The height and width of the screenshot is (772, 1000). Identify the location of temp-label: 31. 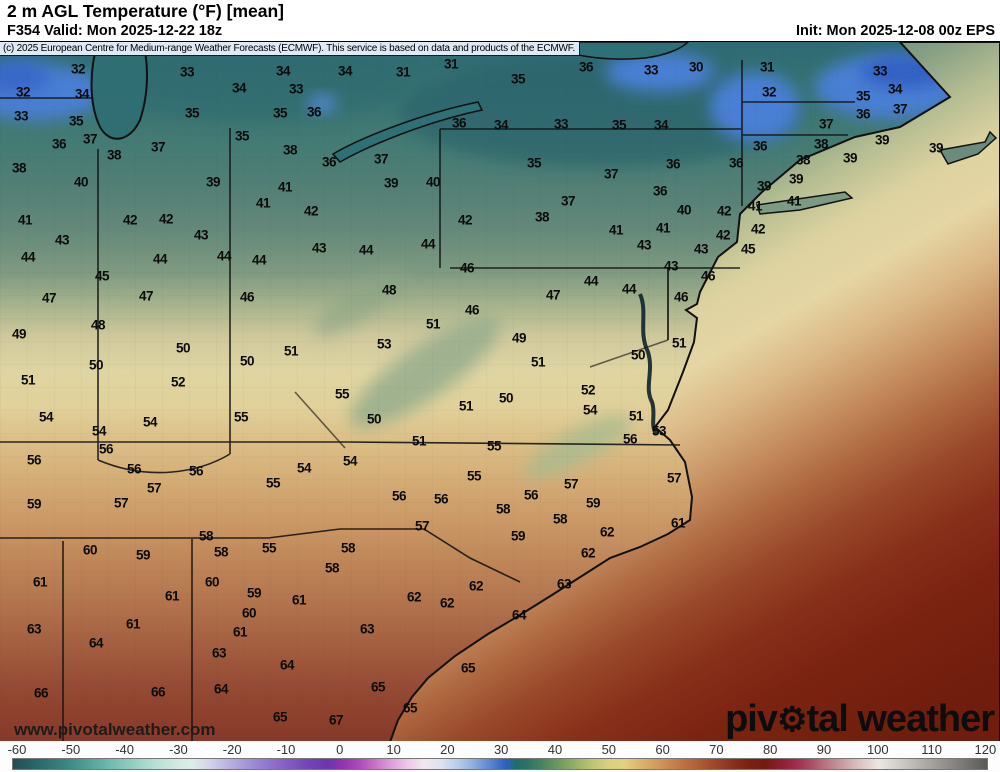
(767, 67).